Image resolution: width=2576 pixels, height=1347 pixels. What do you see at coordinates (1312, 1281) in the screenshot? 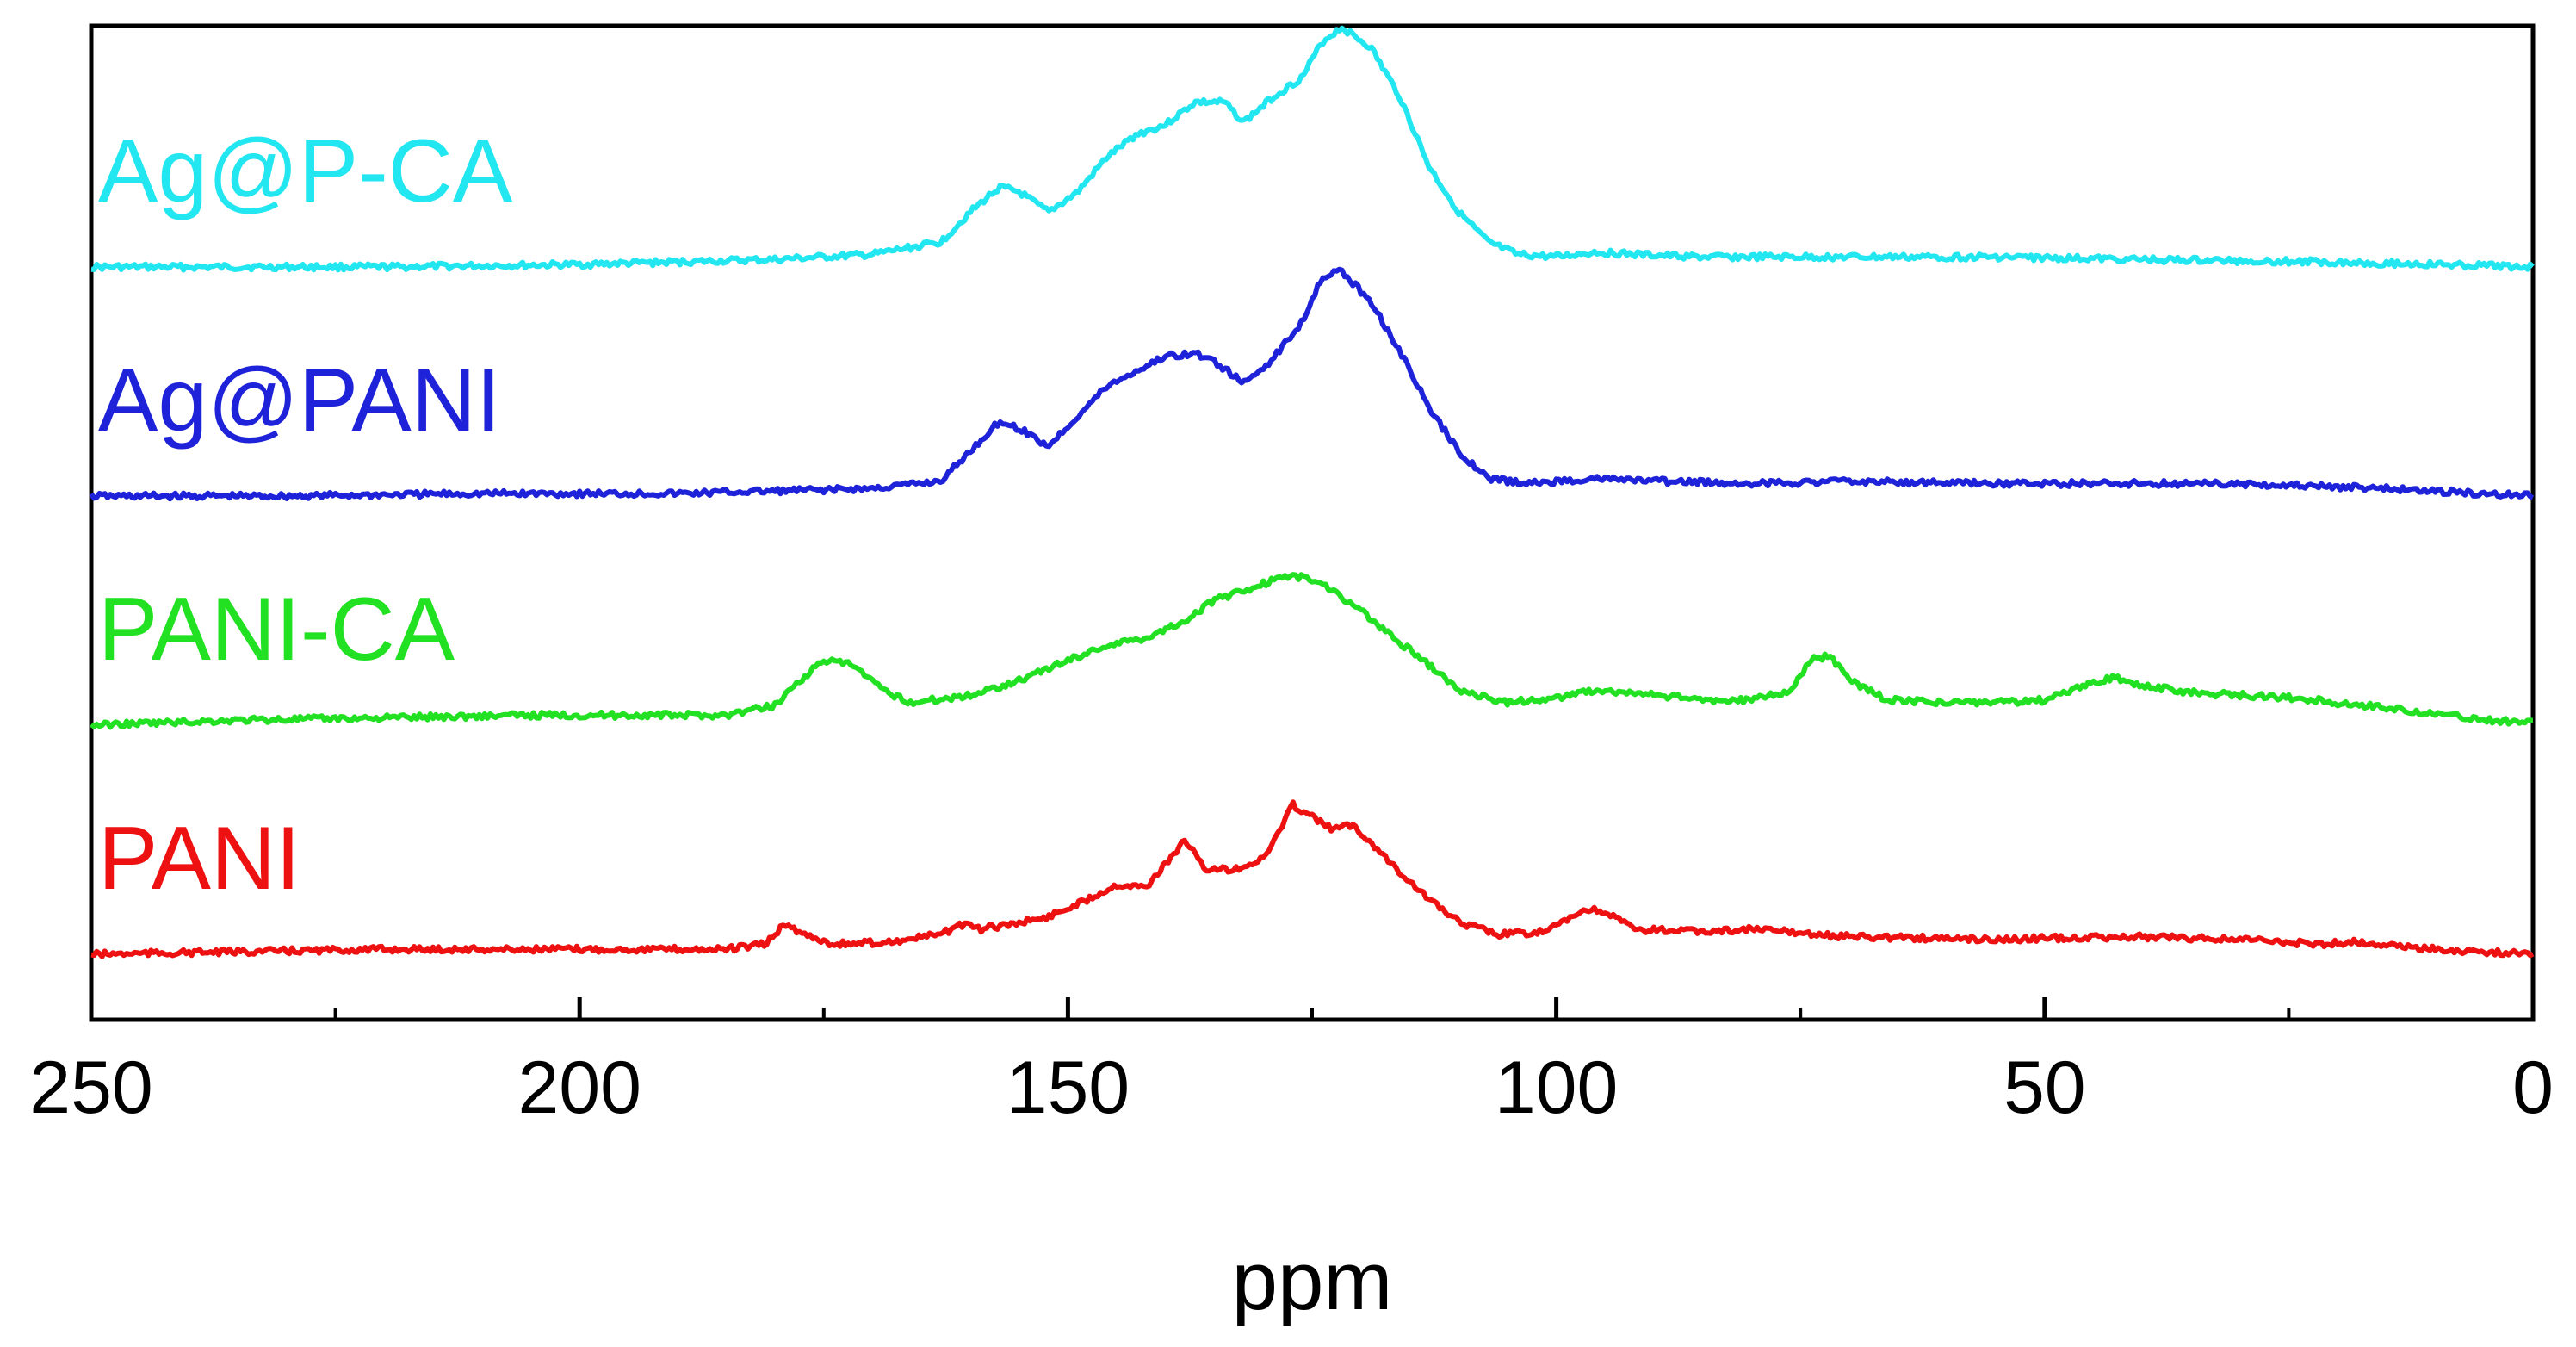
I see `x-axis-title: ppm` at bounding box center [1312, 1281].